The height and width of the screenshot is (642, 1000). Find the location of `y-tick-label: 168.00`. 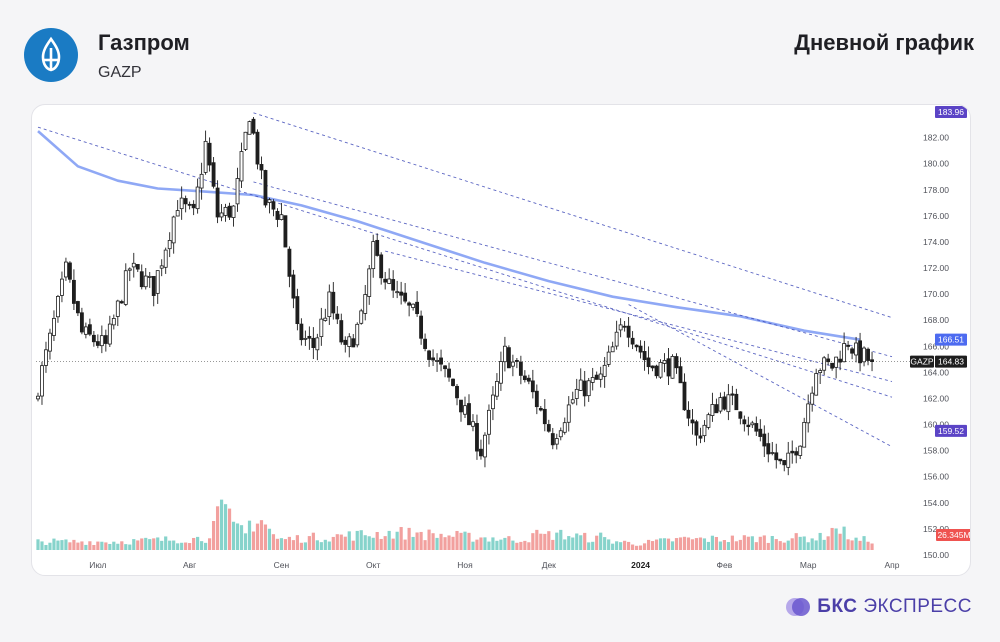

y-tick-label: 168.00 is located at coordinates (936, 320).